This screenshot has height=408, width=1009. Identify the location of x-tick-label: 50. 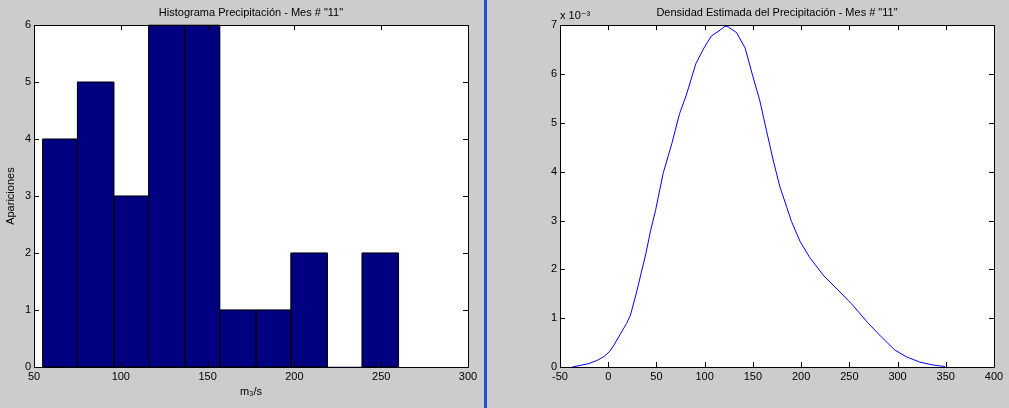
(656, 375).